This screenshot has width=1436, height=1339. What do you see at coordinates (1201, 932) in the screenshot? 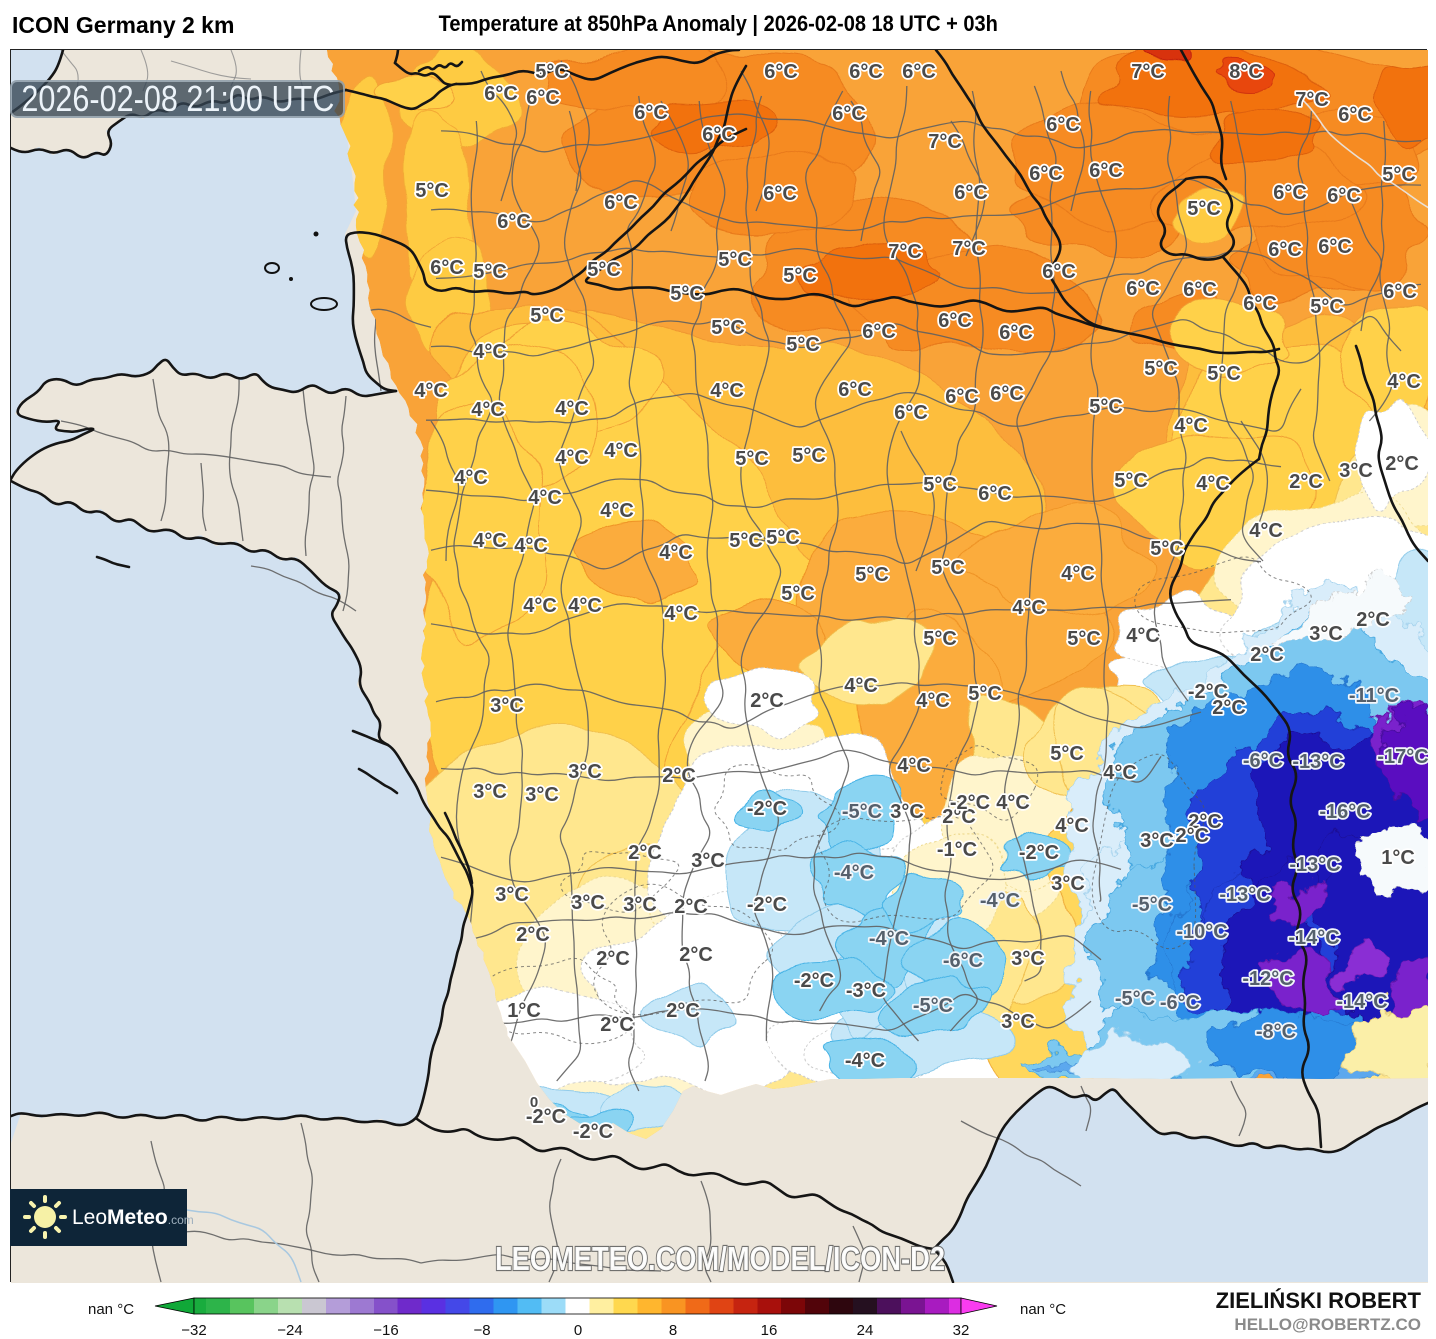
I see `svg-text: -10°C` at bounding box center [1201, 932].